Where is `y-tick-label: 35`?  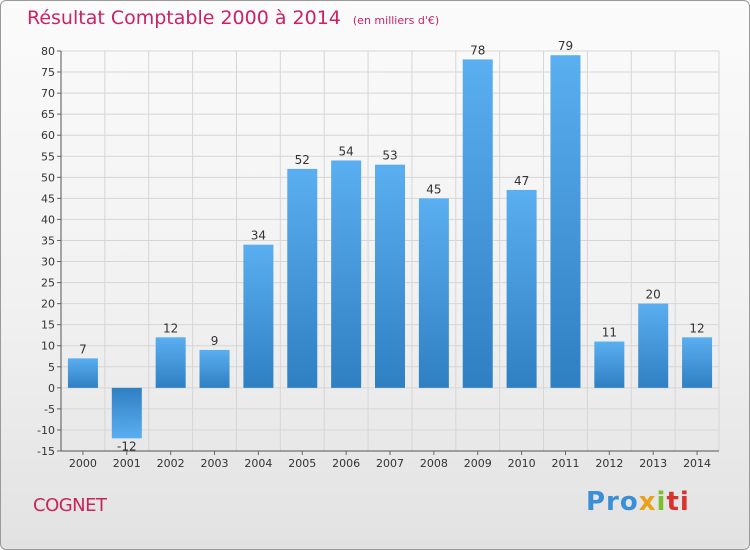
y-tick-label: 35 is located at coordinates (48, 240).